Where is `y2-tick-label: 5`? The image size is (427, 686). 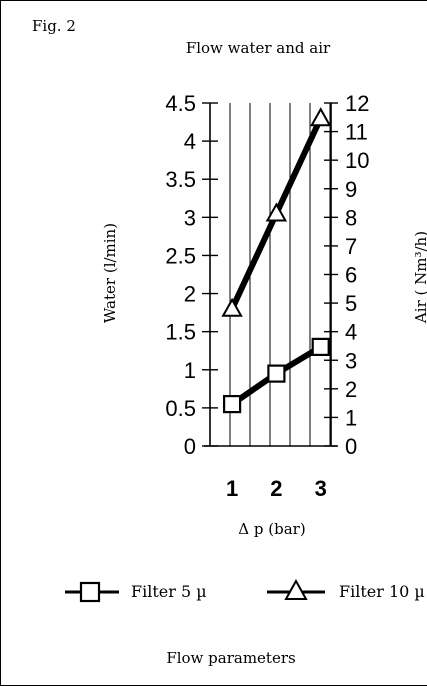 y2-tick-label: 5 is located at coordinates (351, 303).